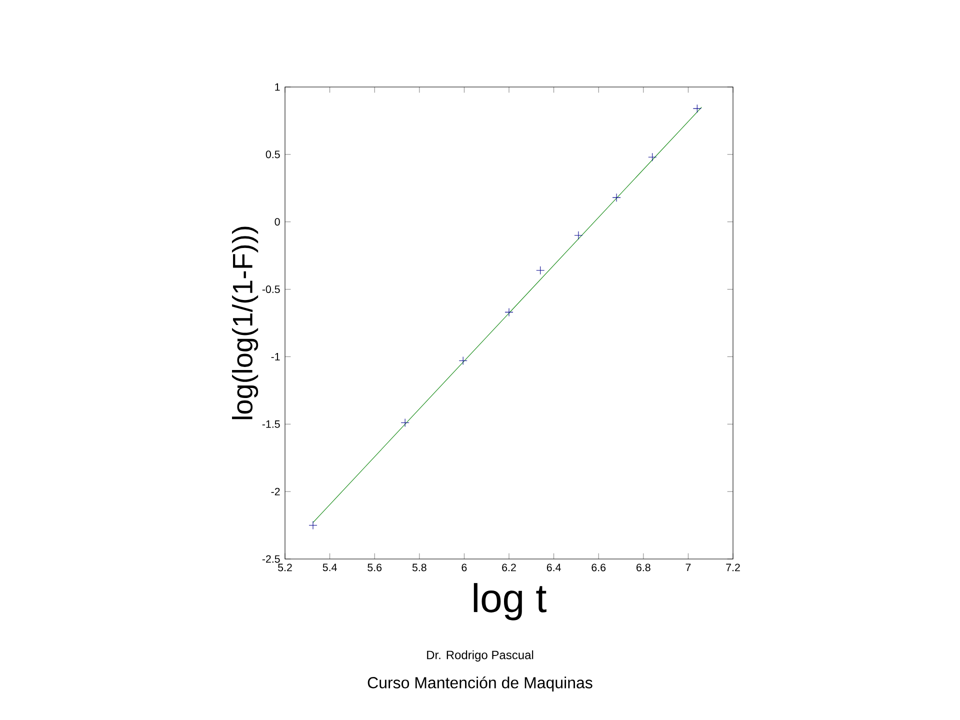  Describe the element at coordinates (464, 568) in the screenshot. I see `x-tick-label: 6` at that location.